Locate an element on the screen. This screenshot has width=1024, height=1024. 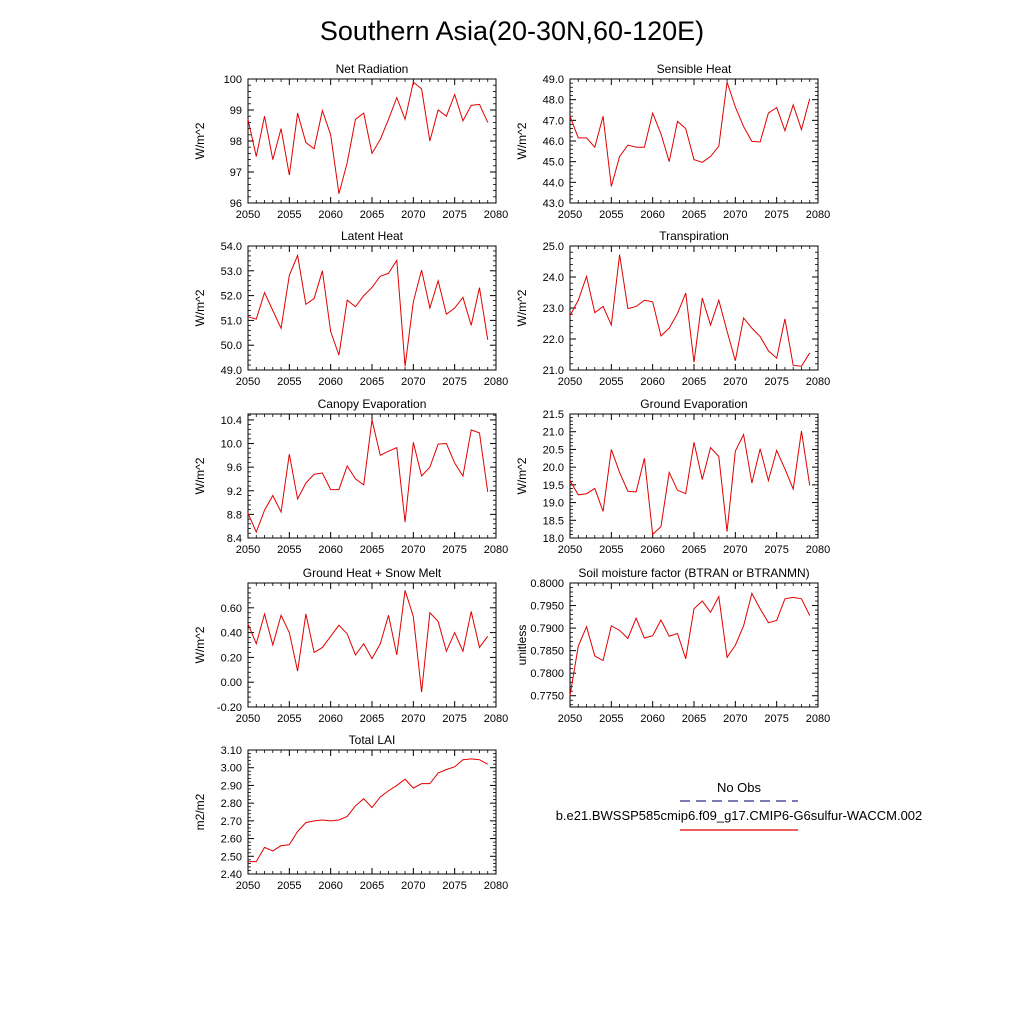
y-tick-label: 9.2 is located at coordinates (234, 492).